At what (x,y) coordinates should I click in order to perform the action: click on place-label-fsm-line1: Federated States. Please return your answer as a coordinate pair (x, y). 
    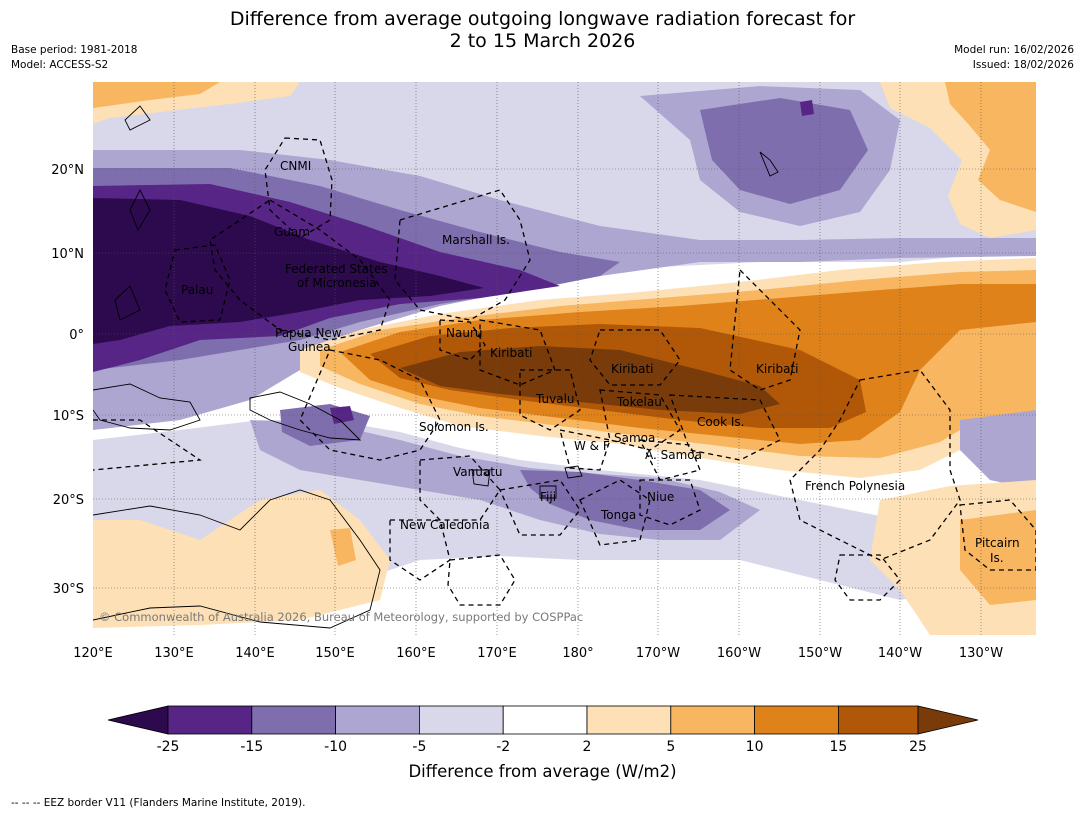
    Looking at the image, I should click on (336, 269).